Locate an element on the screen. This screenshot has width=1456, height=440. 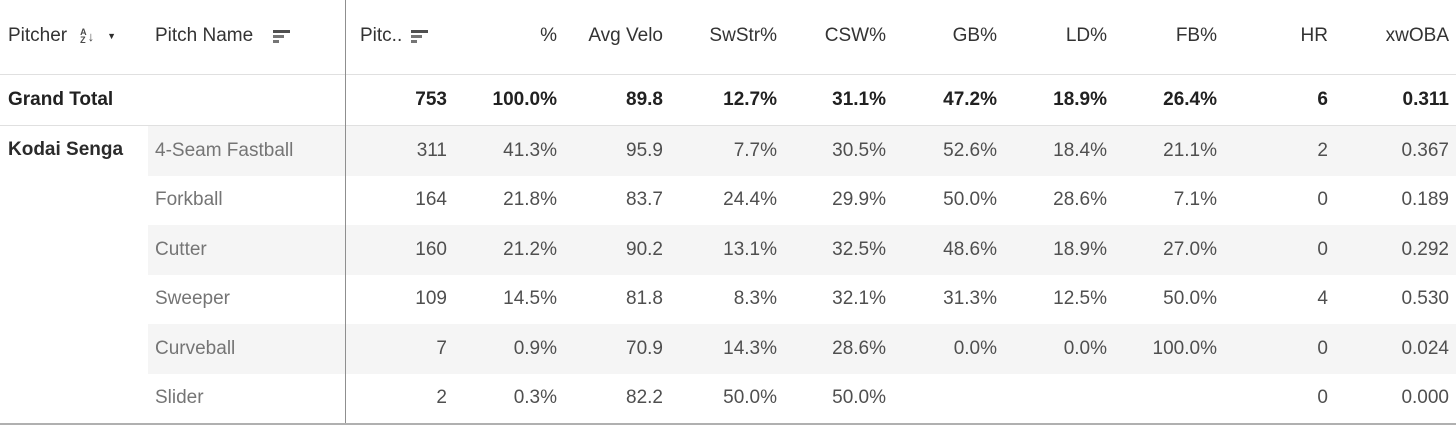
cell-pct: 14.5% is located at coordinates (530, 299).